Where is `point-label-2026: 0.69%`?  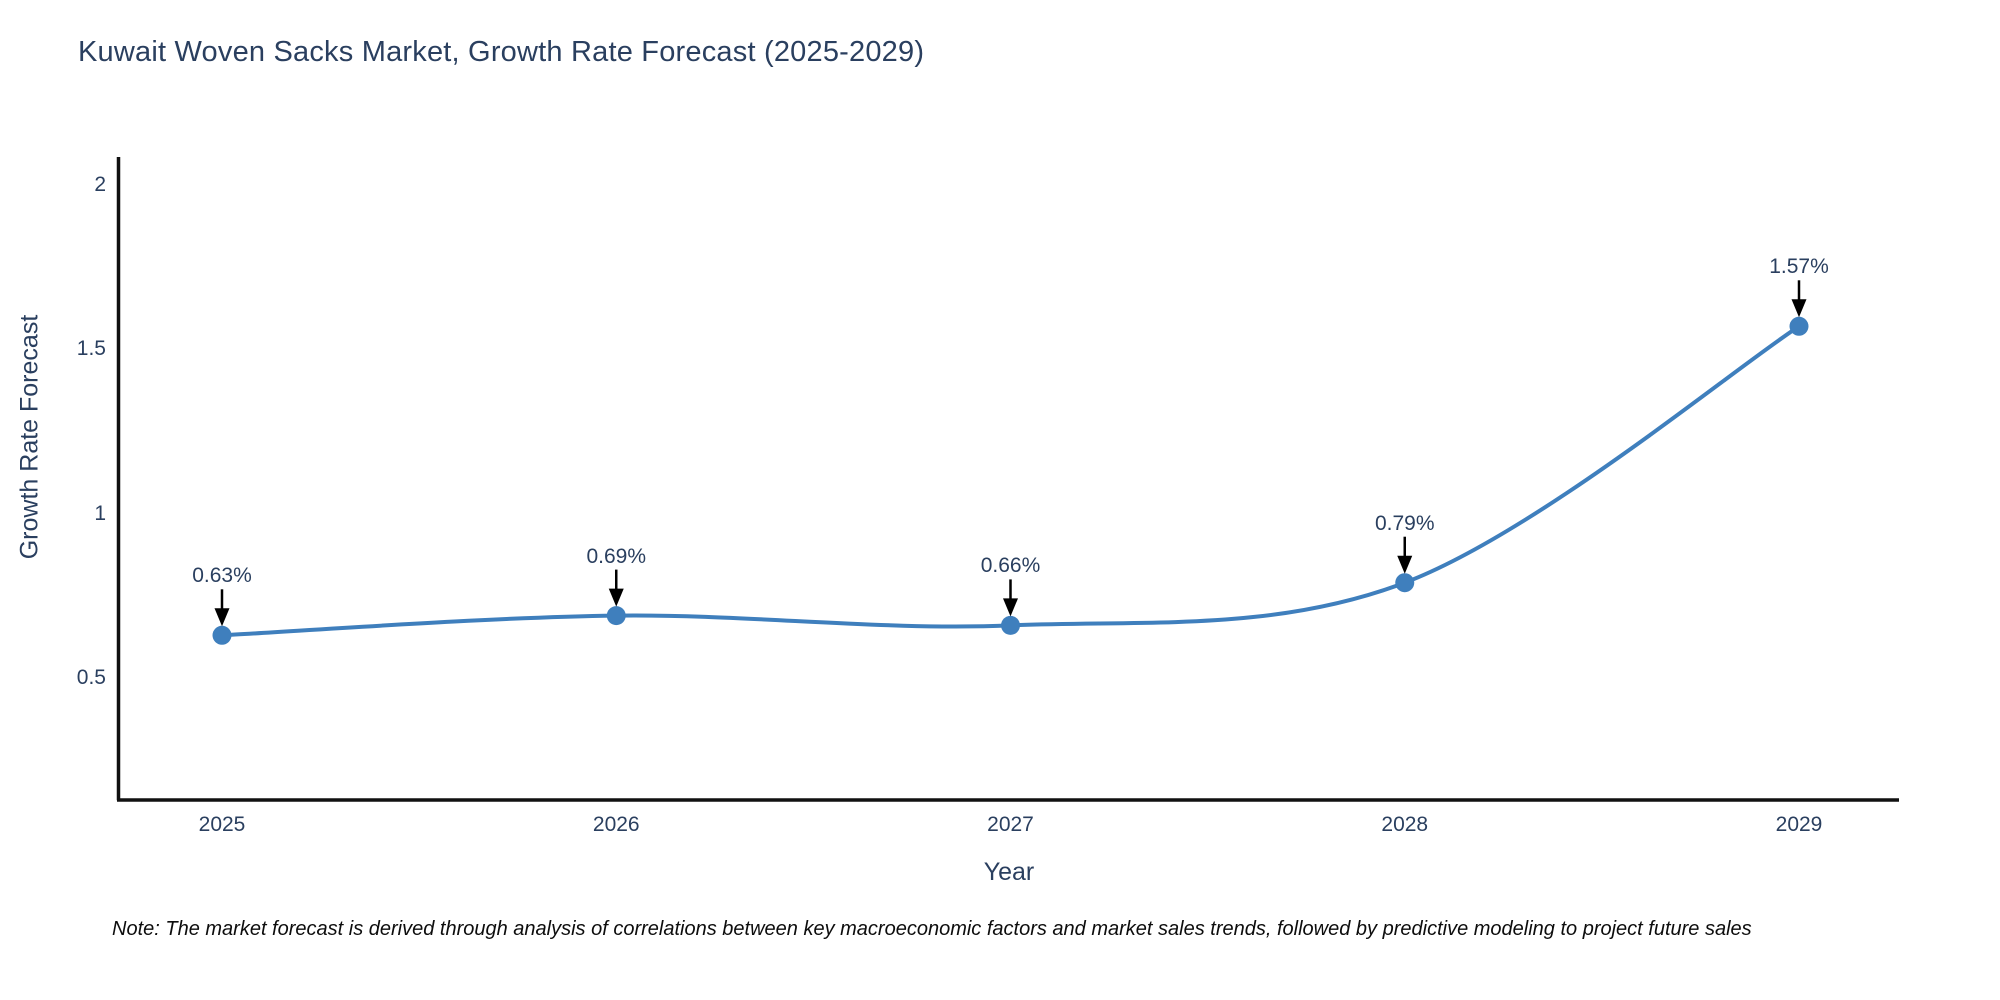
point-label-2026: 0.69% is located at coordinates (616, 556).